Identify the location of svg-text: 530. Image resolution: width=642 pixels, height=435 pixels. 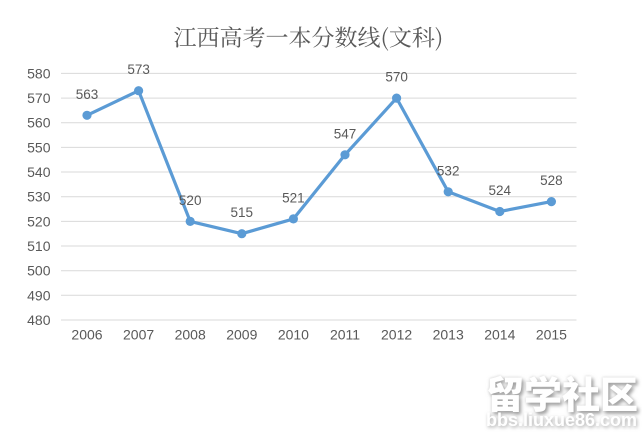
(39, 197).